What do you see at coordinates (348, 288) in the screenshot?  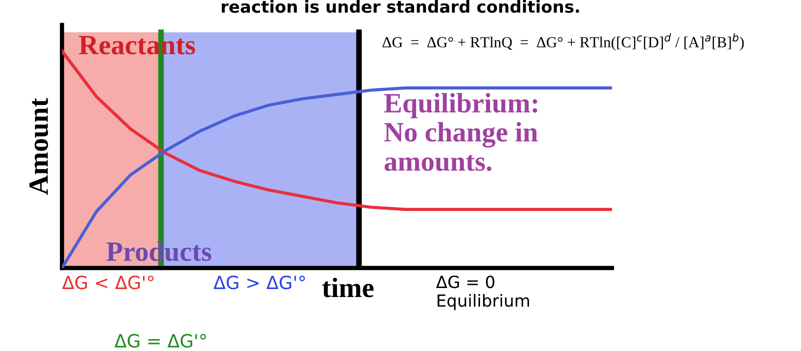 I see `x-axis-title: time` at bounding box center [348, 288].